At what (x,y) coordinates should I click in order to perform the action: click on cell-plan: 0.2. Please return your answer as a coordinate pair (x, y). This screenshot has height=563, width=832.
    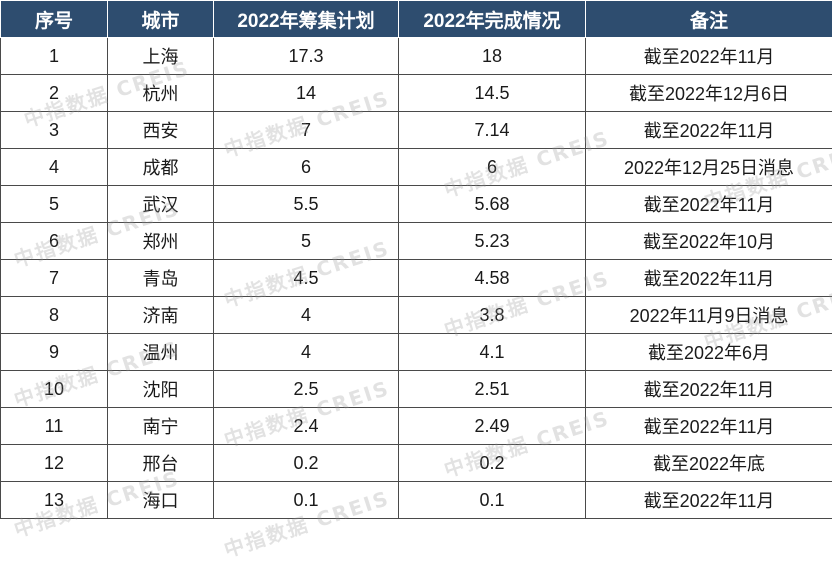
    Looking at the image, I should click on (306, 463).